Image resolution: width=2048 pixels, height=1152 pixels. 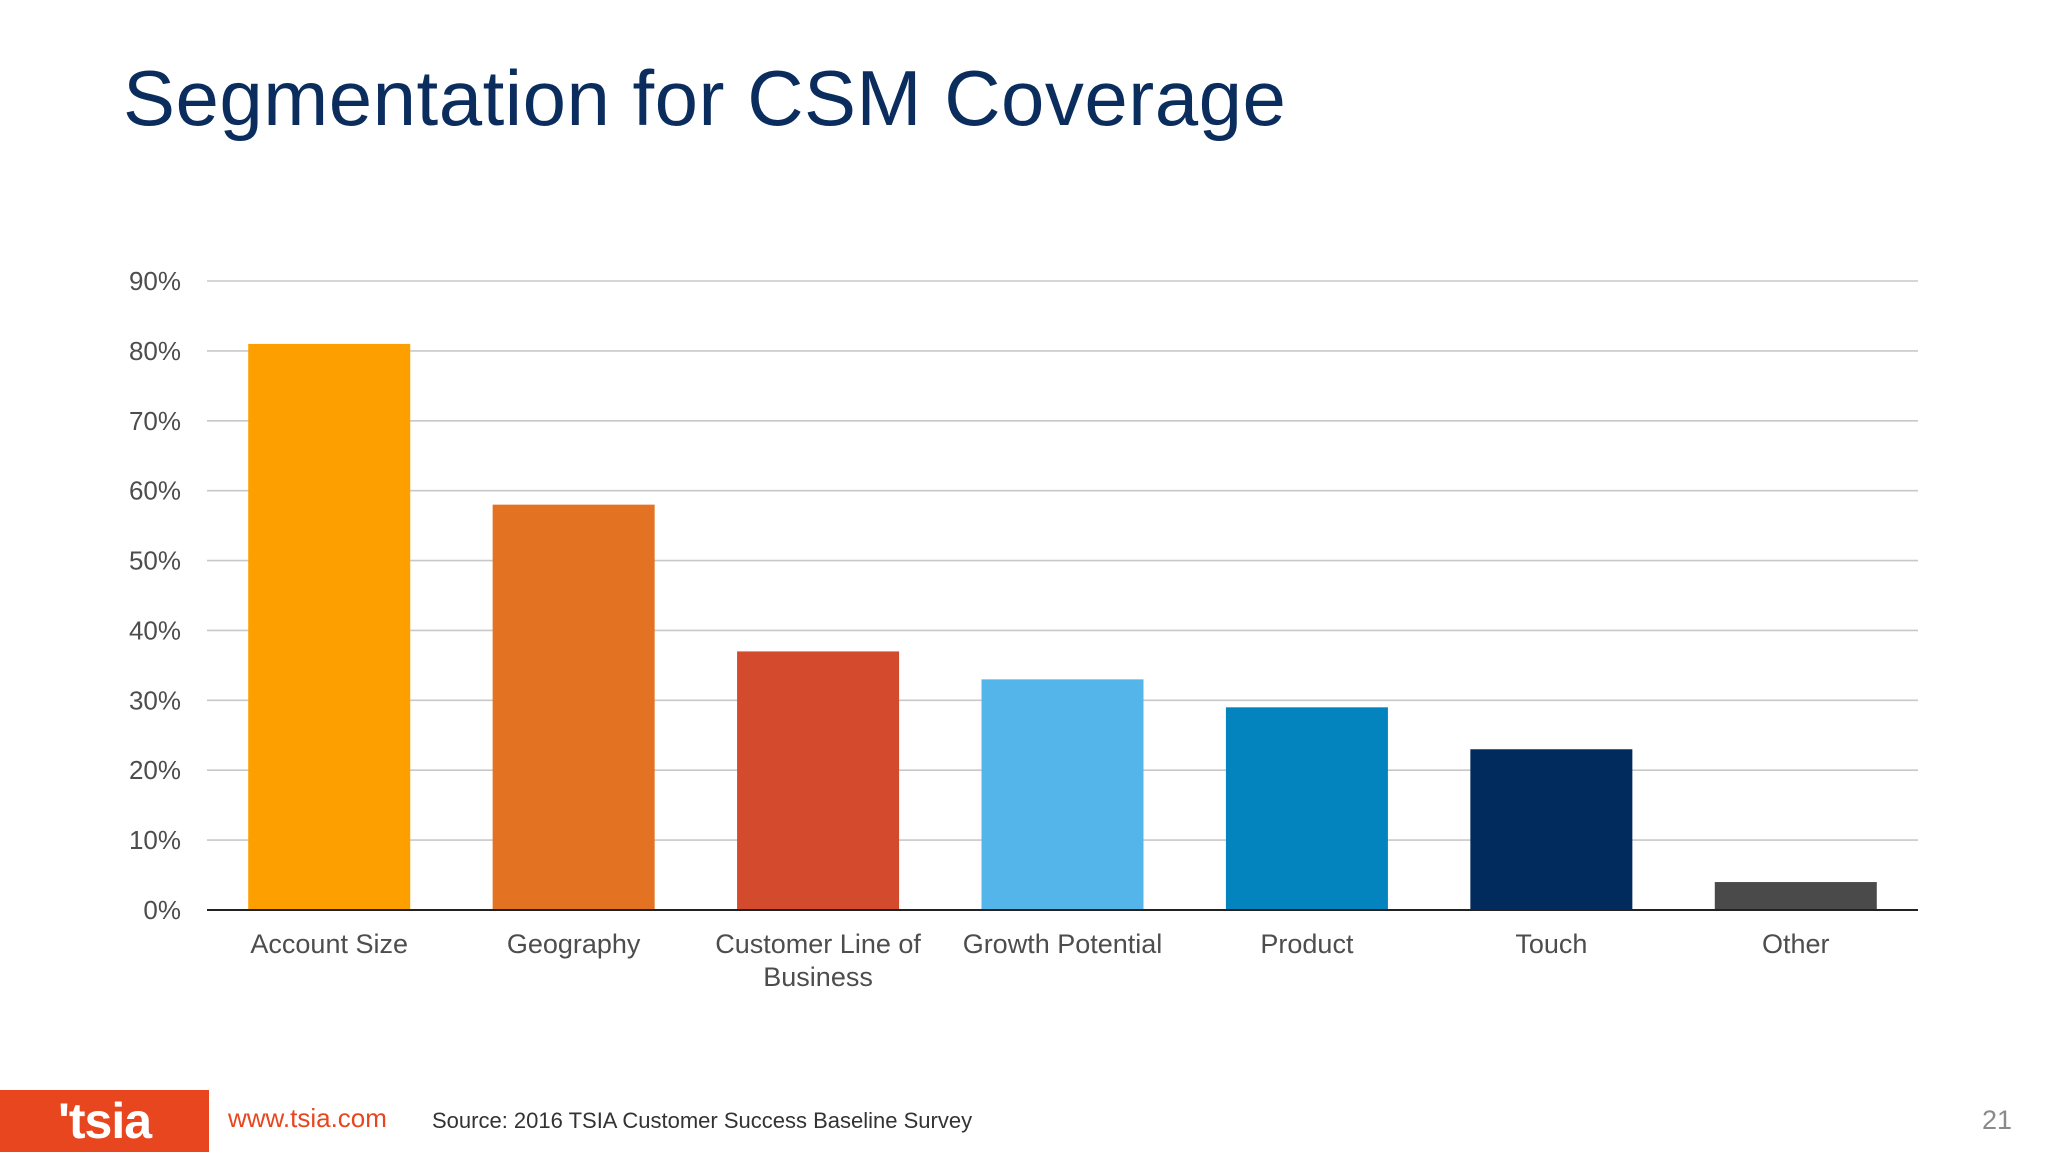 What do you see at coordinates (307, 1118) in the screenshot?
I see `footer-url-link: www.tsia.com` at bounding box center [307, 1118].